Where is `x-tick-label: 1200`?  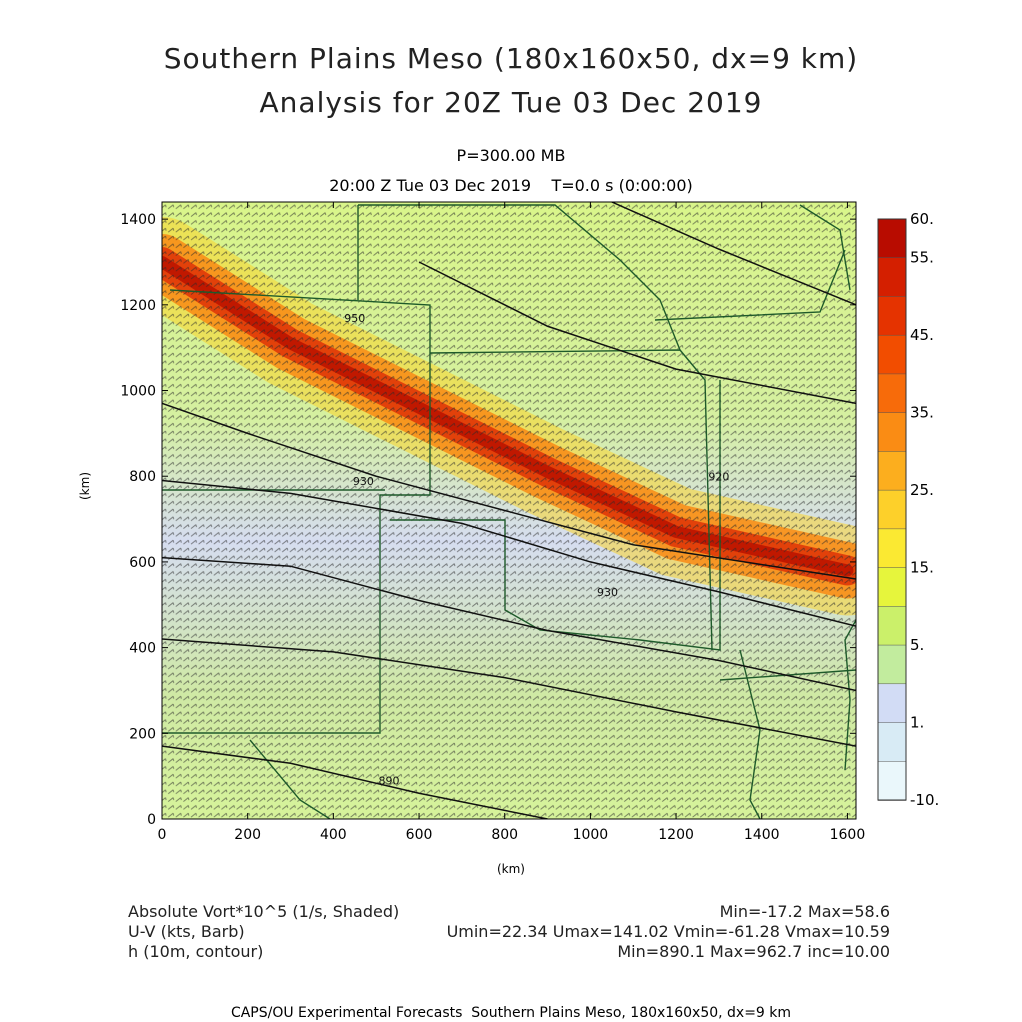 x-tick-label: 1200 is located at coordinates (676, 835).